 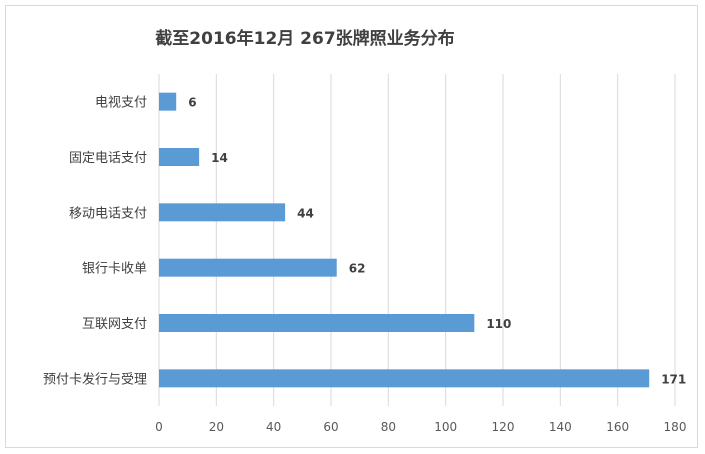 What do you see at coordinates (114, 324) in the screenshot?
I see `category-label: 互联网支付` at bounding box center [114, 324].